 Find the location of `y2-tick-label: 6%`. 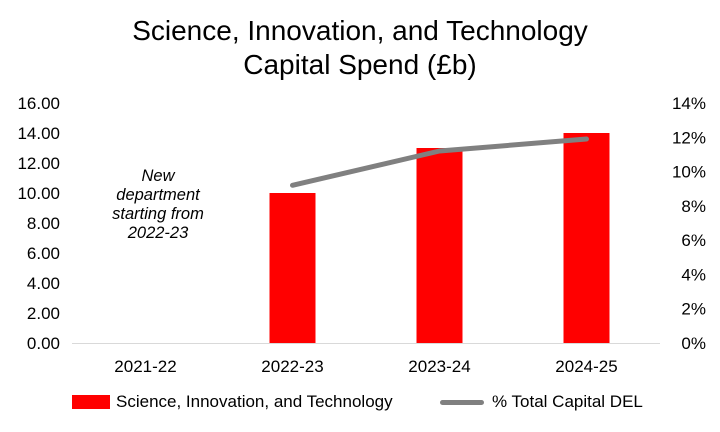

y2-tick-label: 6% is located at coordinates (693, 240).